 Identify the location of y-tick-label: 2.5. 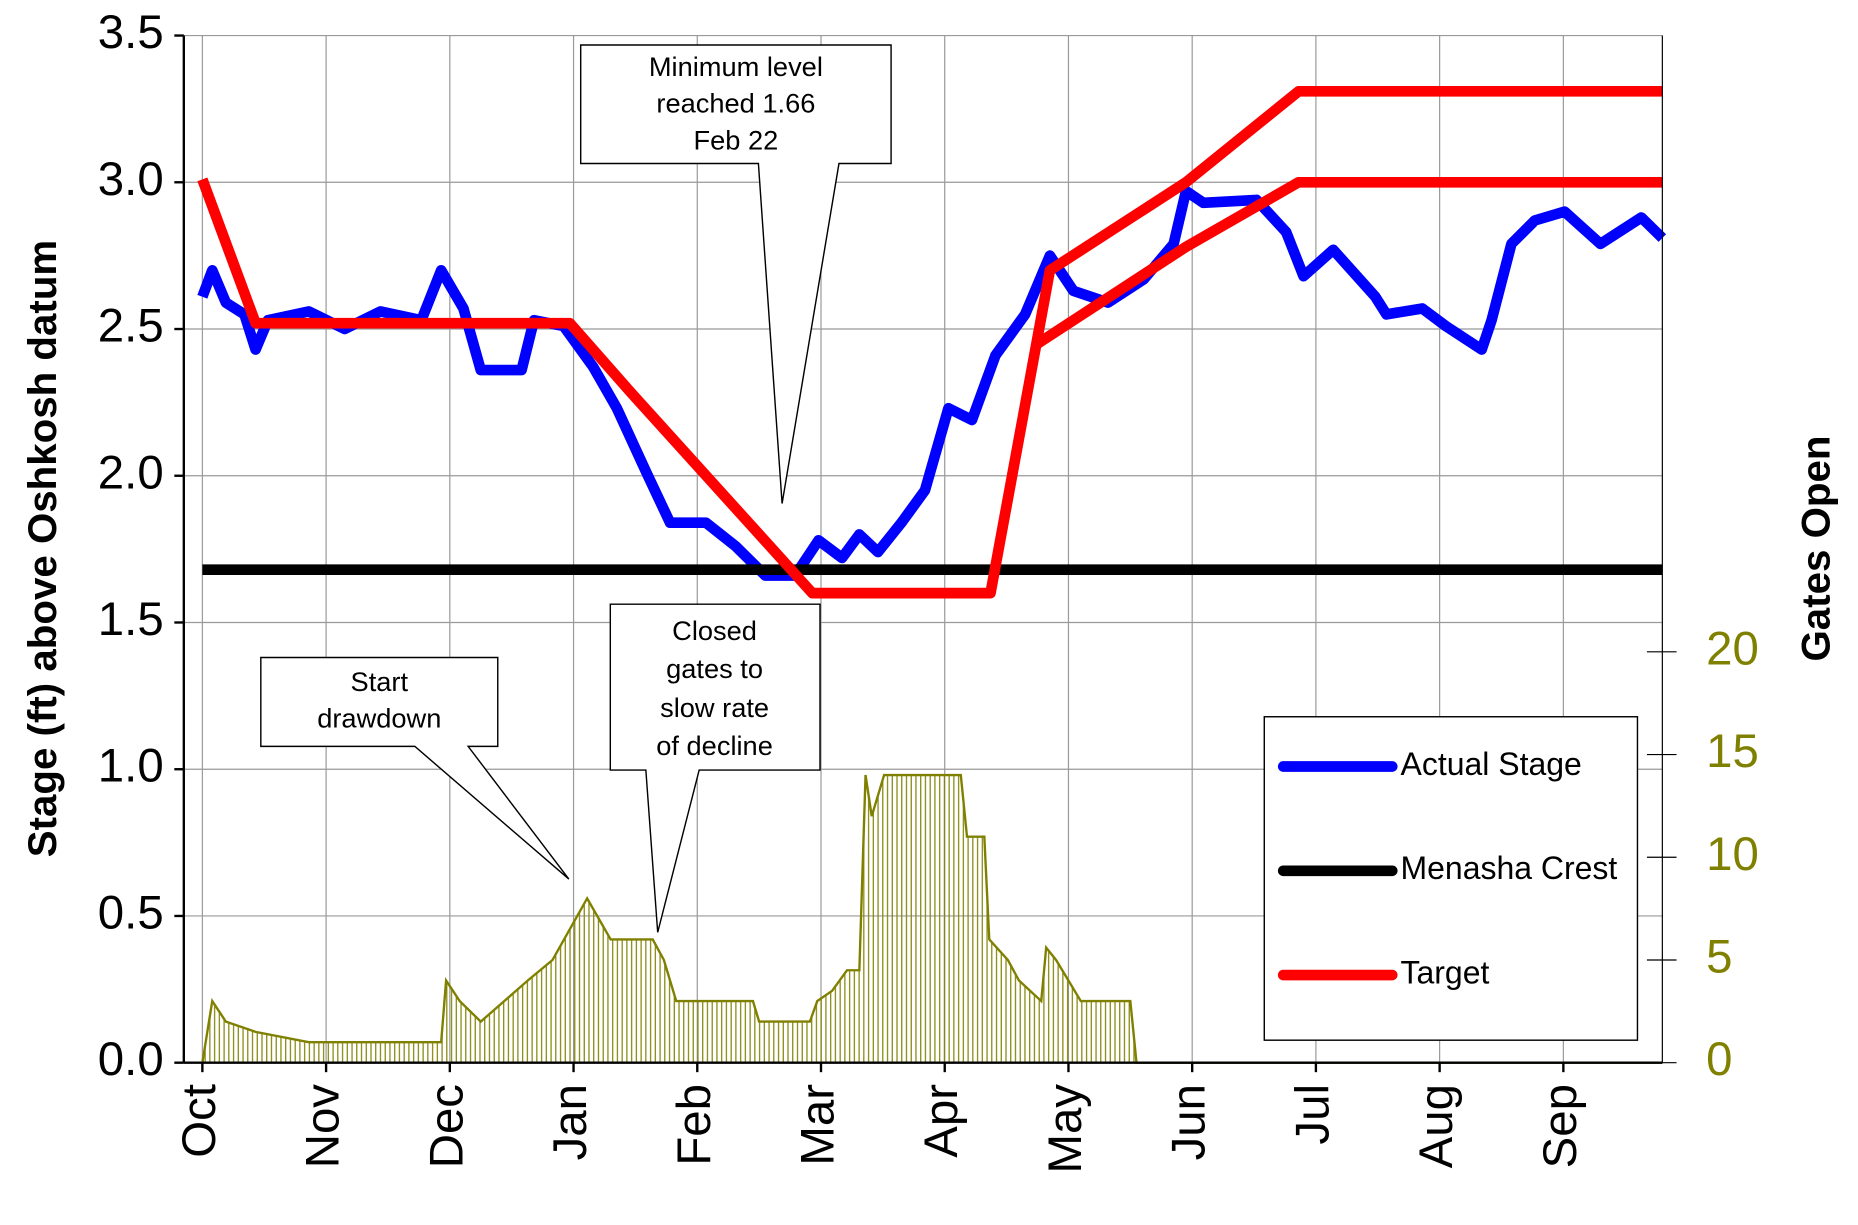
(131, 326).